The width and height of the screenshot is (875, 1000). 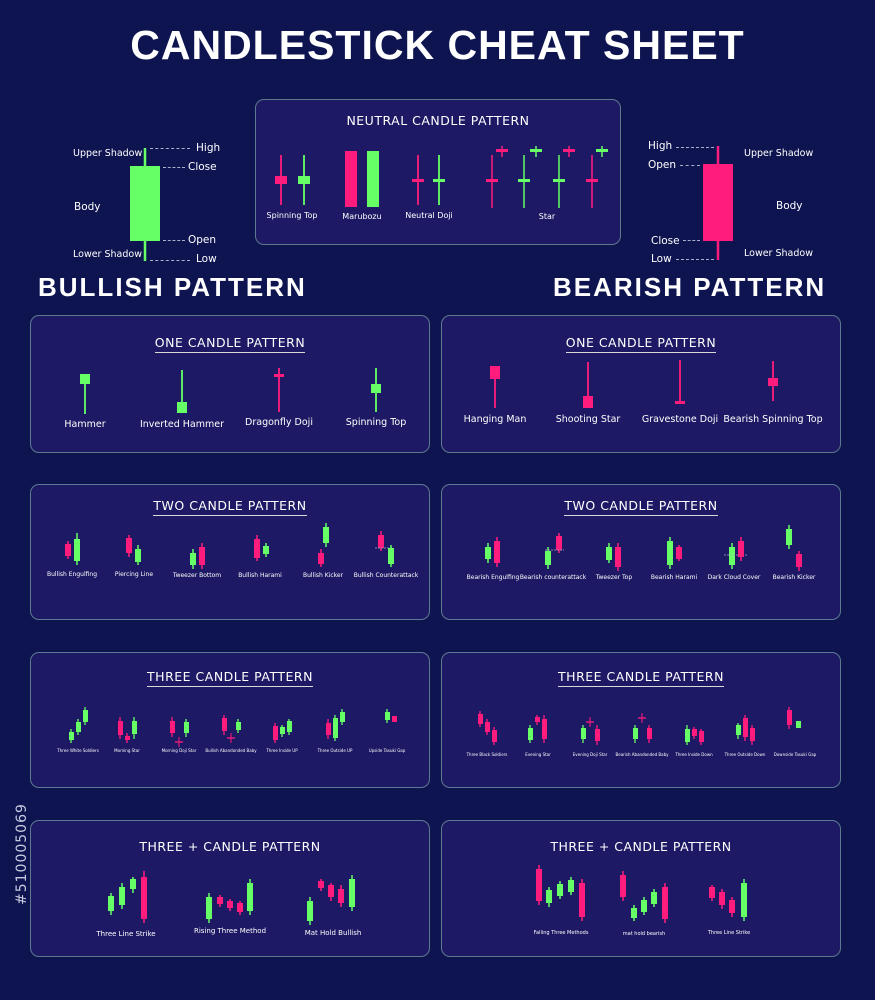 I want to click on bearish-two-label-1: Bearish counterattack, so click(x=553, y=577).